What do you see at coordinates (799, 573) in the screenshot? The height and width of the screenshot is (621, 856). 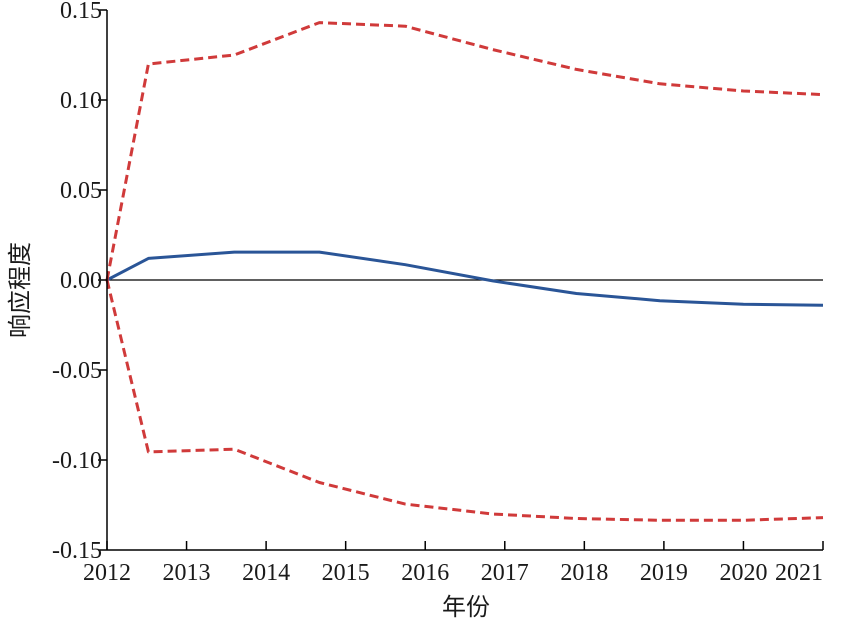 I see `x-tick-label: 2021` at bounding box center [799, 573].